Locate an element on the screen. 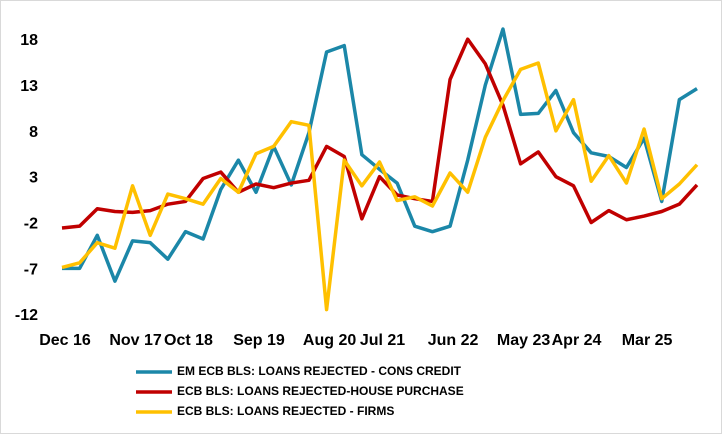 This screenshot has width=722, height=434. x-tick-label: Oct 18 is located at coordinates (188, 340).